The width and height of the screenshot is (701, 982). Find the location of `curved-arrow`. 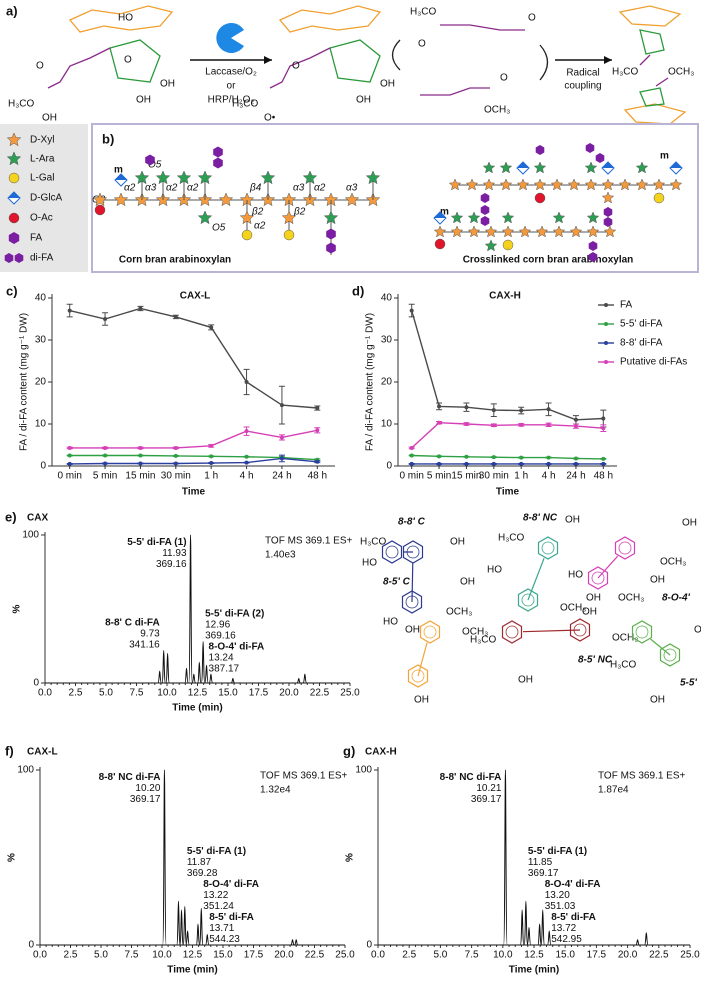

curved-arrow is located at coordinates (544, 62).